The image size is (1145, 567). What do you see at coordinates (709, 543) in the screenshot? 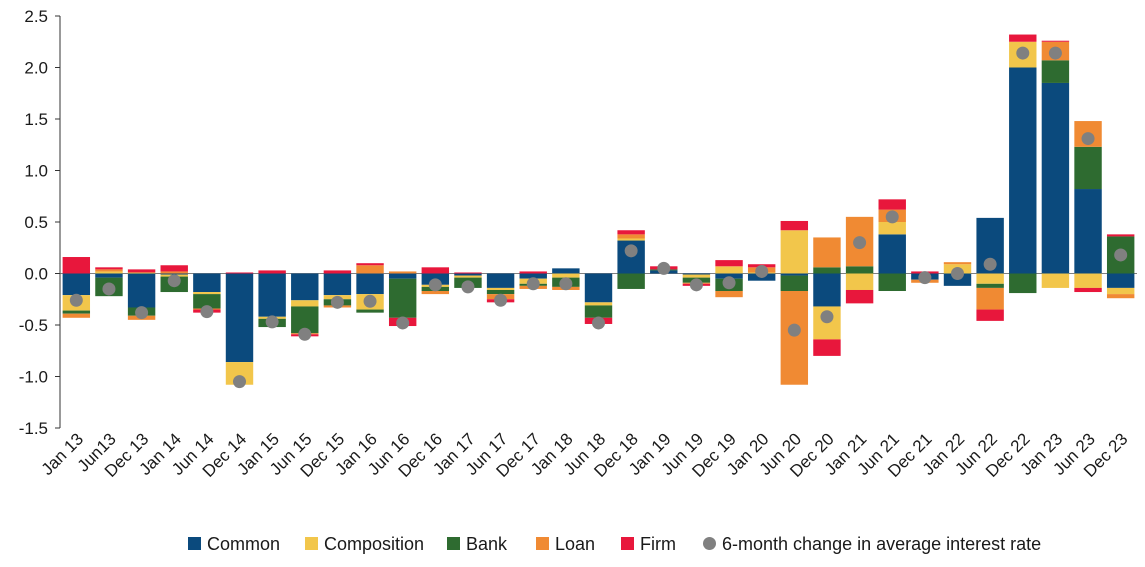
I see `legend-swatch-rate-change` at bounding box center [709, 543].